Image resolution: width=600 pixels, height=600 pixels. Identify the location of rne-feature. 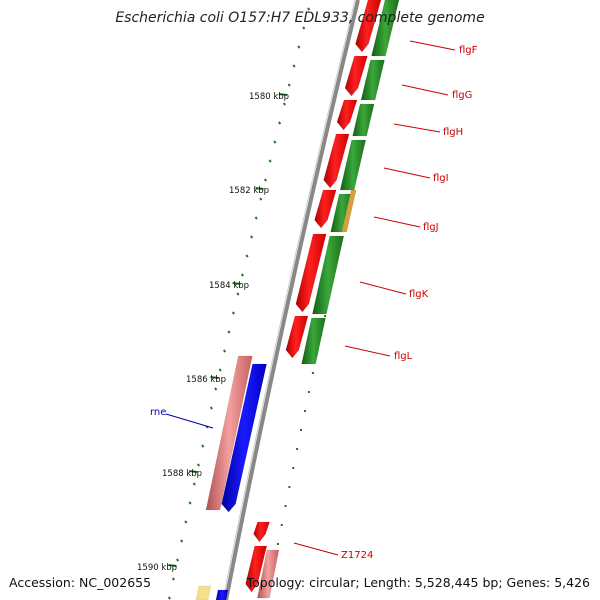
(244, 438).